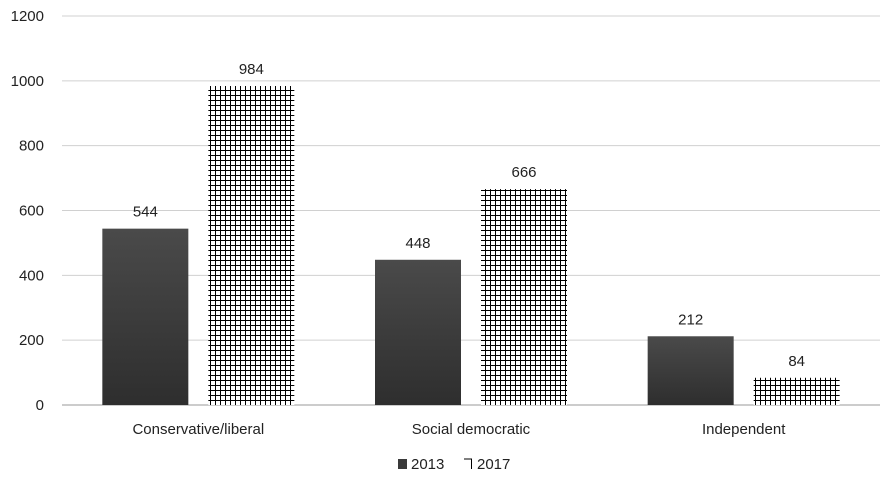 This screenshot has width=894, height=480. Describe the element at coordinates (468, 463) in the screenshot. I see `legend-swatch-2017` at that location.